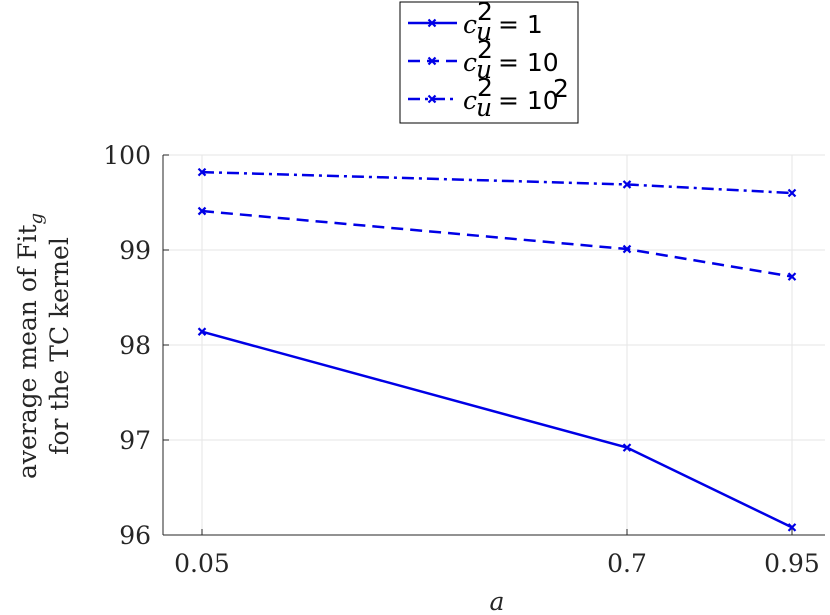  What do you see at coordinates (135, 345) in the screenshot?
I see `y-tick-label: 98` at bounding box center [135, 345].